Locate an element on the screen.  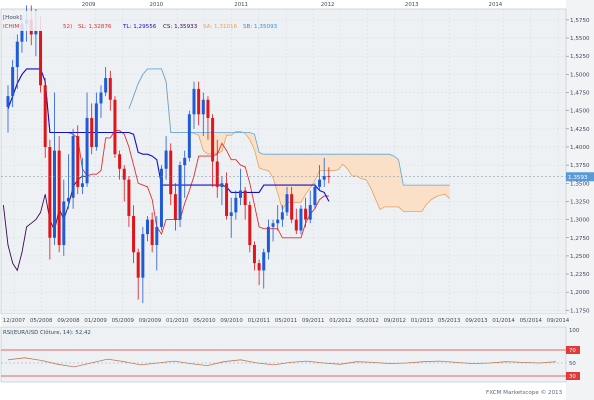
time-tick-label: 01/2014 is located at coordinates (503, 321).